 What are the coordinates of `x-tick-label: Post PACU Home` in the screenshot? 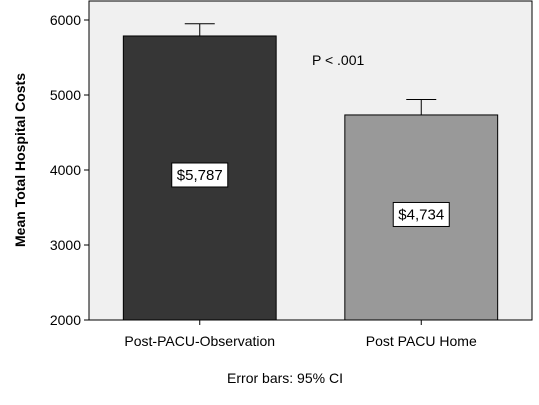 It's located at (421, 341).